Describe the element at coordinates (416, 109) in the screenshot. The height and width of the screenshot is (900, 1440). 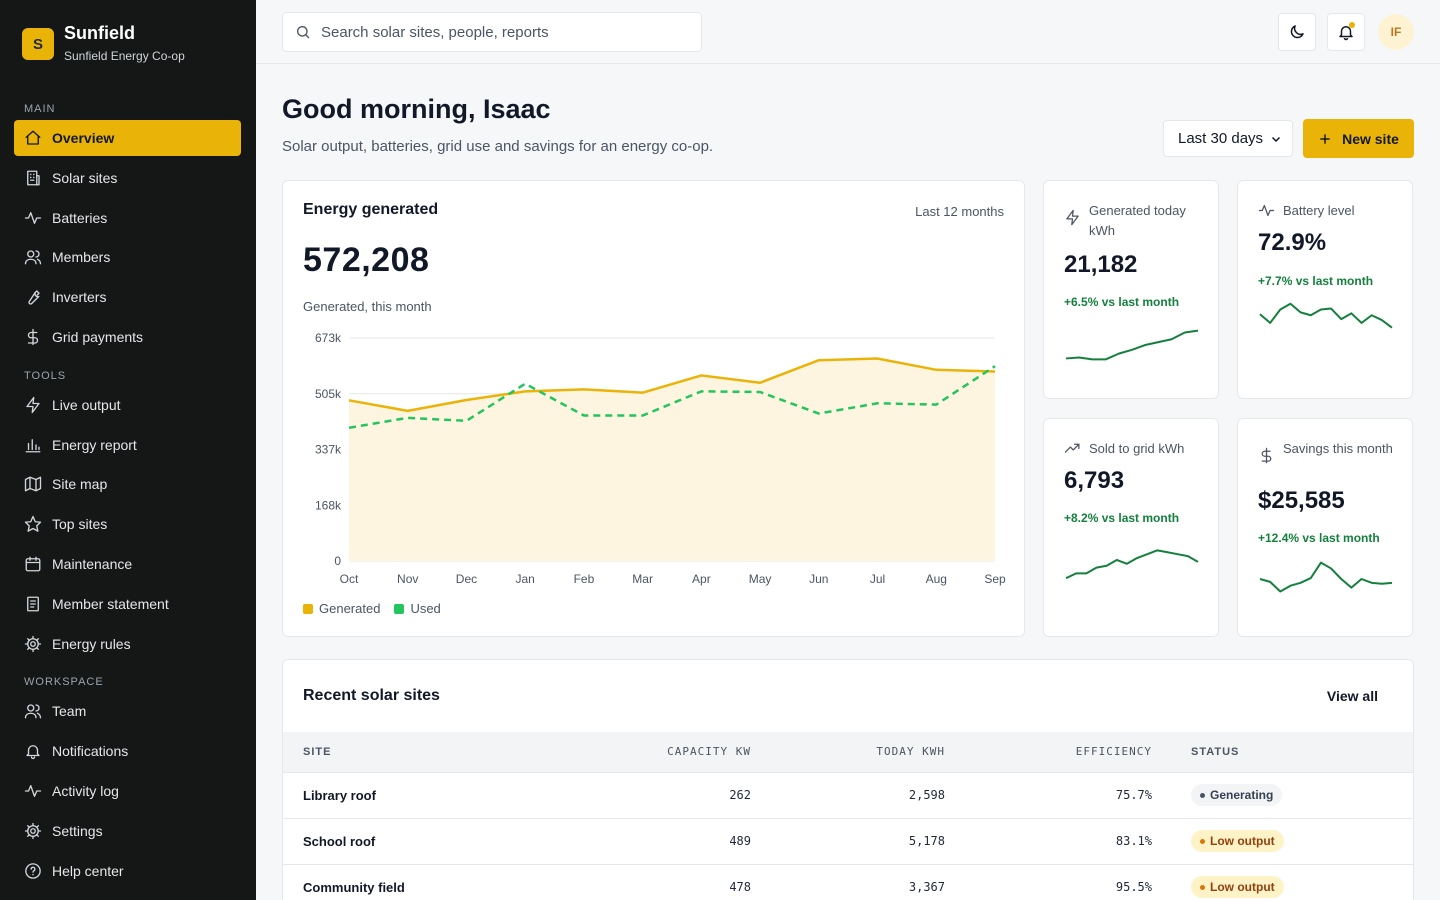
I see `page-title: Good morning, Isaac` at that location.